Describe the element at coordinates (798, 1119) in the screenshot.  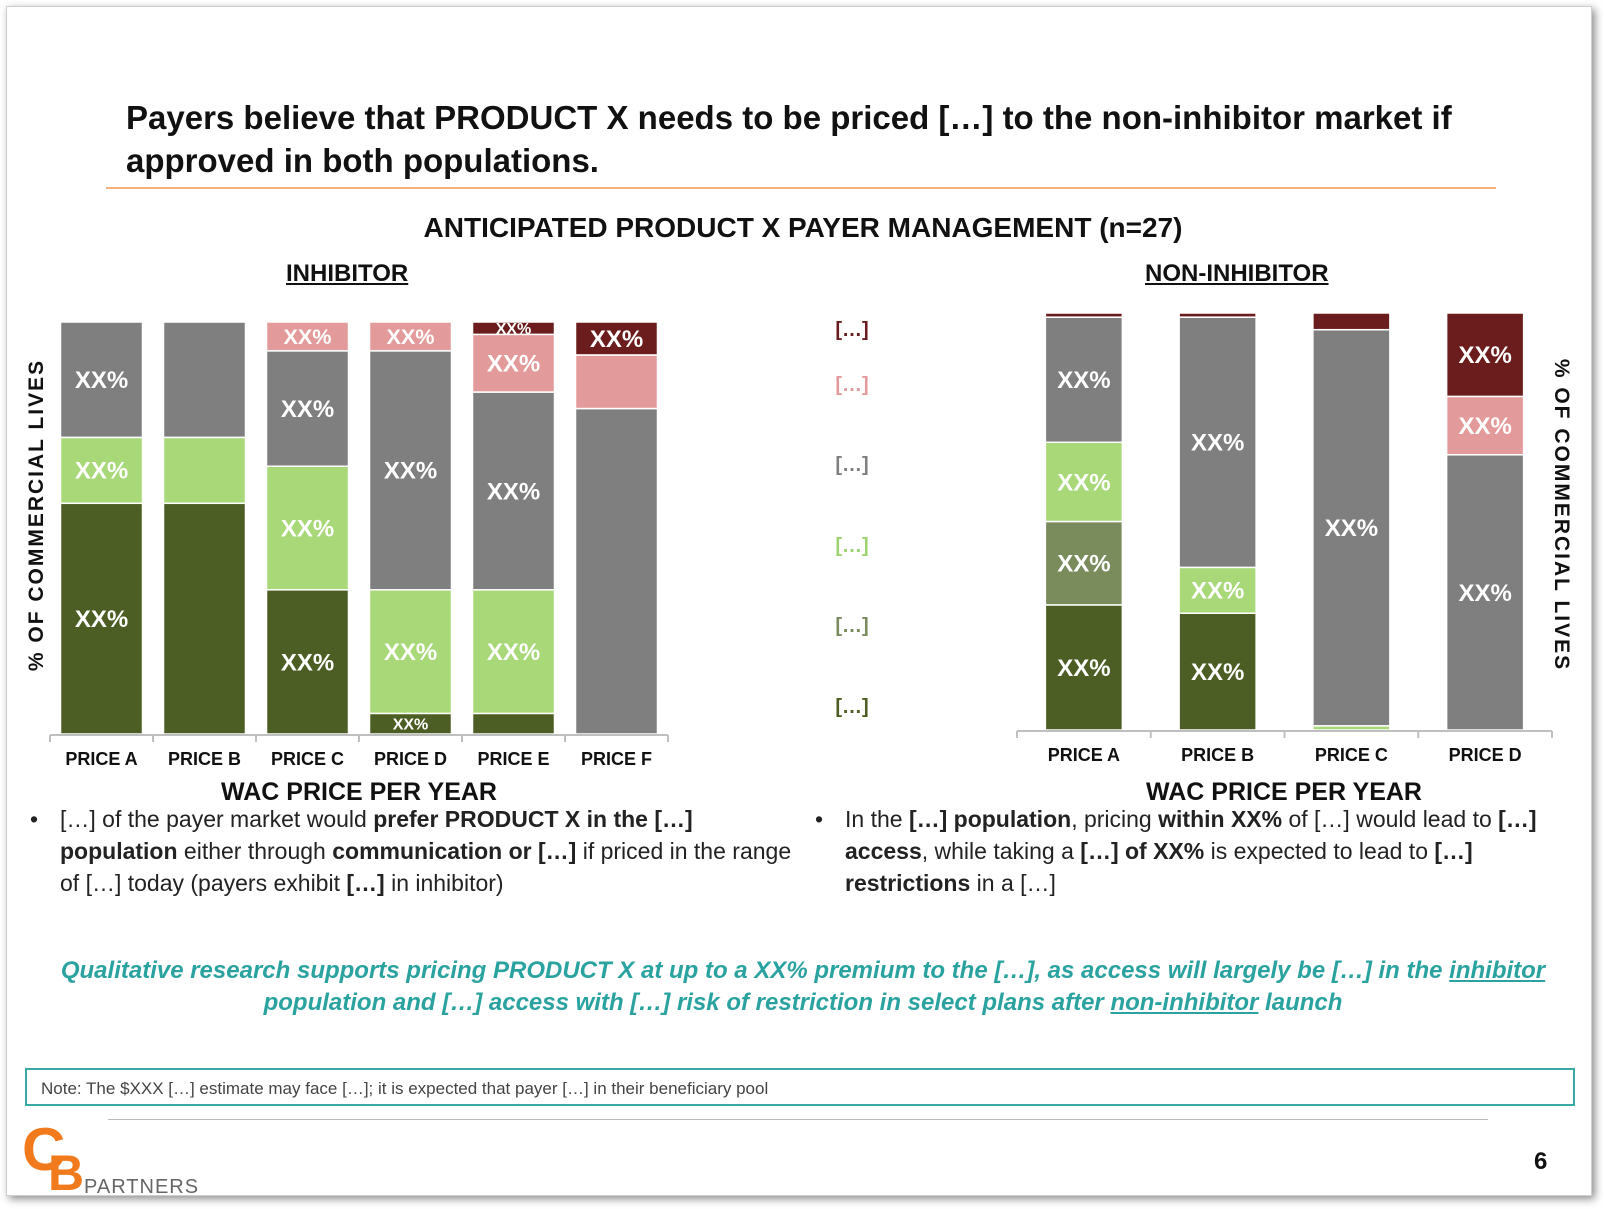
I see `footer-divider` at that location.